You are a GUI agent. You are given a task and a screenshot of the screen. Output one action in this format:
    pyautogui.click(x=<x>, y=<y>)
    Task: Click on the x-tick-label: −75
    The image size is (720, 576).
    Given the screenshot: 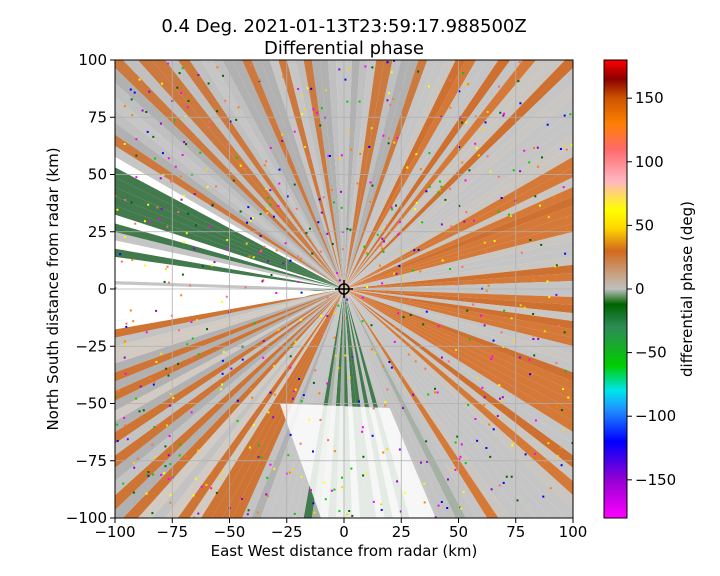 What is the action you would take?
    pyautogui.click(x=172, y=532)
    